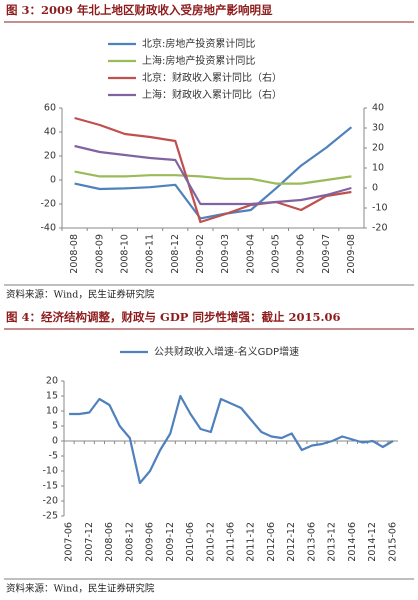 The image size is (418, 600). I want to click on x-tick-label: 2012-06, so click(271, 542).